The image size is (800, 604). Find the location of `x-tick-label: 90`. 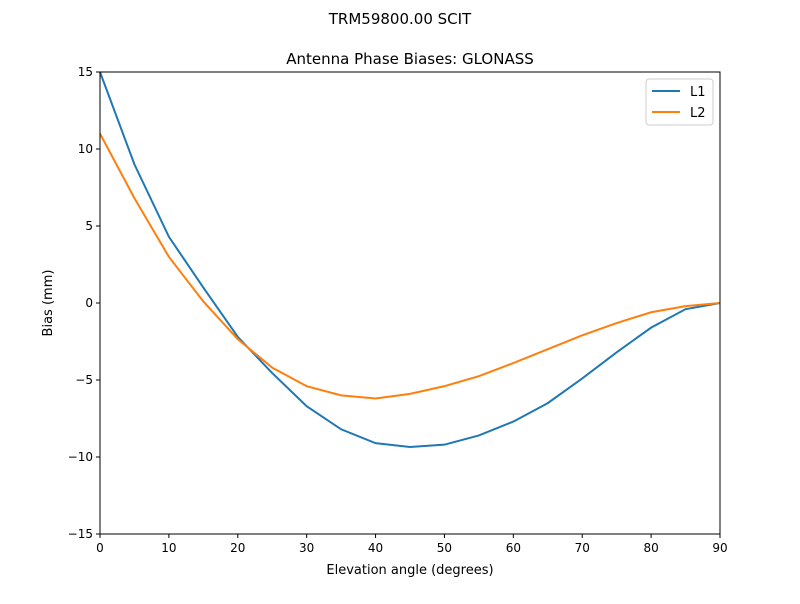

x-tick-label: 90 is located at coordinates (719, 548).